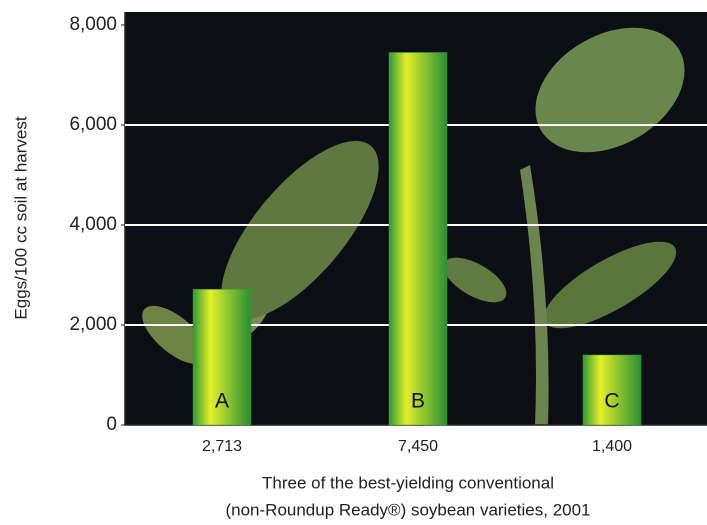  What do you see at coordinates (418, 446) in the screenshot?
I see `value-label: 7,450` at bounding box center [418, 446].